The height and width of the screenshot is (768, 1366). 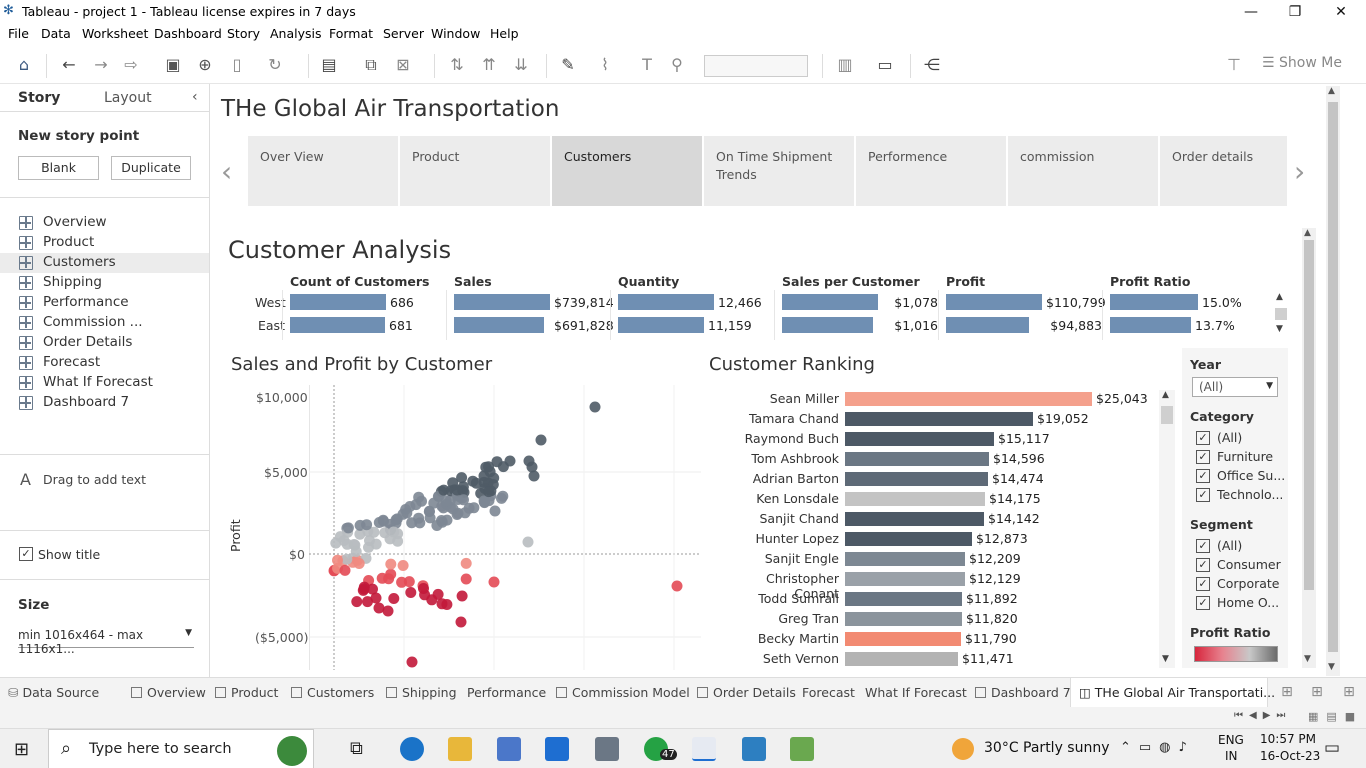 What do you see at coordinates (237, 64) in the screenshot?
I see `pause-updates-icon: ▯` at bounding box center [237, 64].